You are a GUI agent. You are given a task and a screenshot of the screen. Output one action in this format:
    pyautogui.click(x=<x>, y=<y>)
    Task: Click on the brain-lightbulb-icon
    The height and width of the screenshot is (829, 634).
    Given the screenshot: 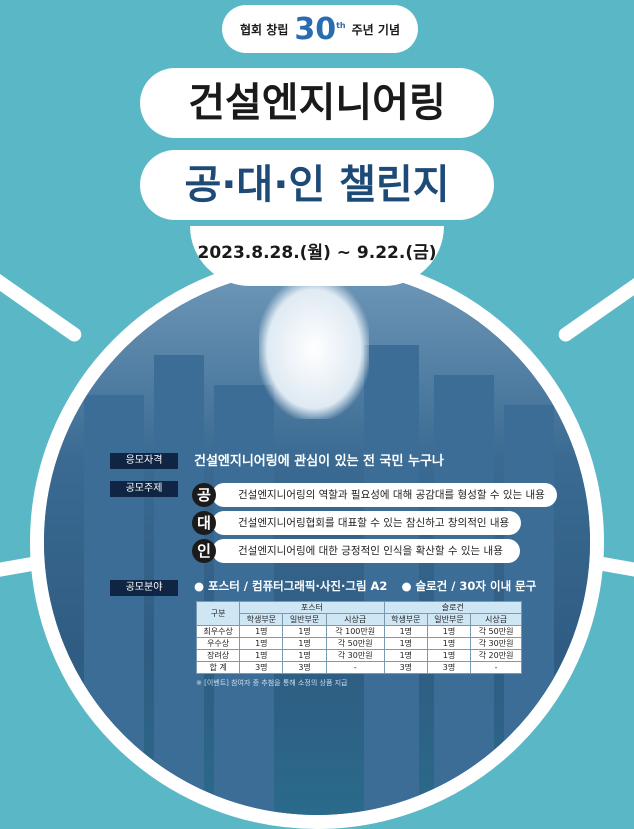 What is the action you would take?
    pyautogui.click(x=314, y=349)
    